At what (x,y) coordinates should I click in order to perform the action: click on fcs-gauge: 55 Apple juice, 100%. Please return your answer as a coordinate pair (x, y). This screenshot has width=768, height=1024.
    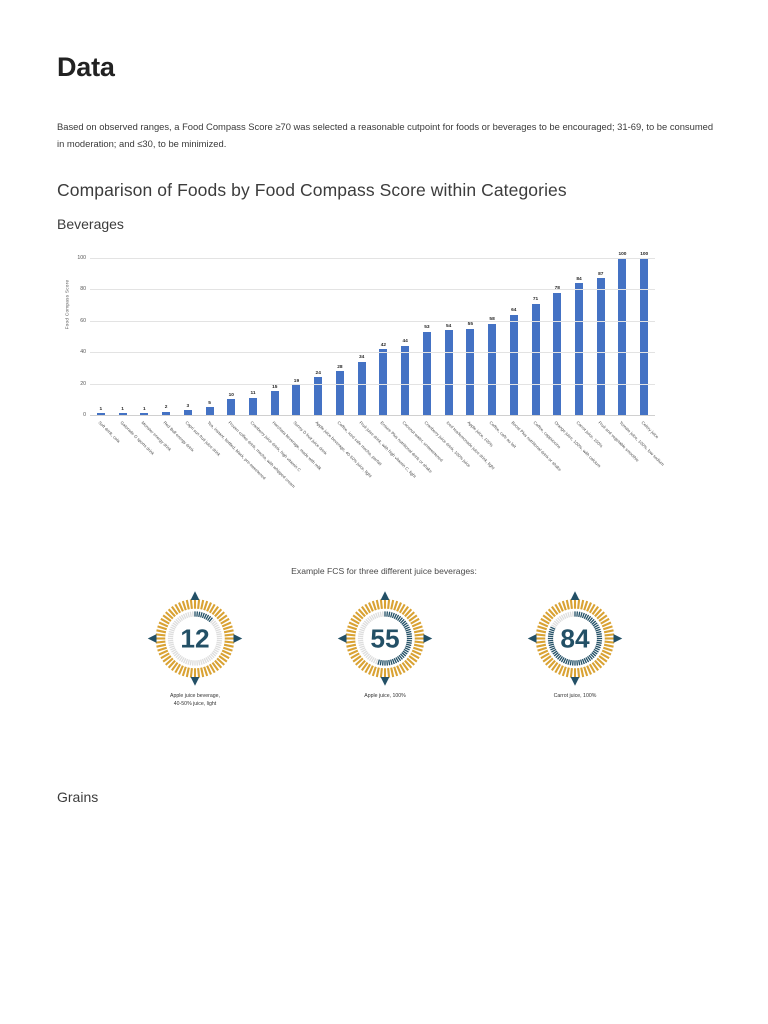
    Looking at the image, I should click on (385, 647).